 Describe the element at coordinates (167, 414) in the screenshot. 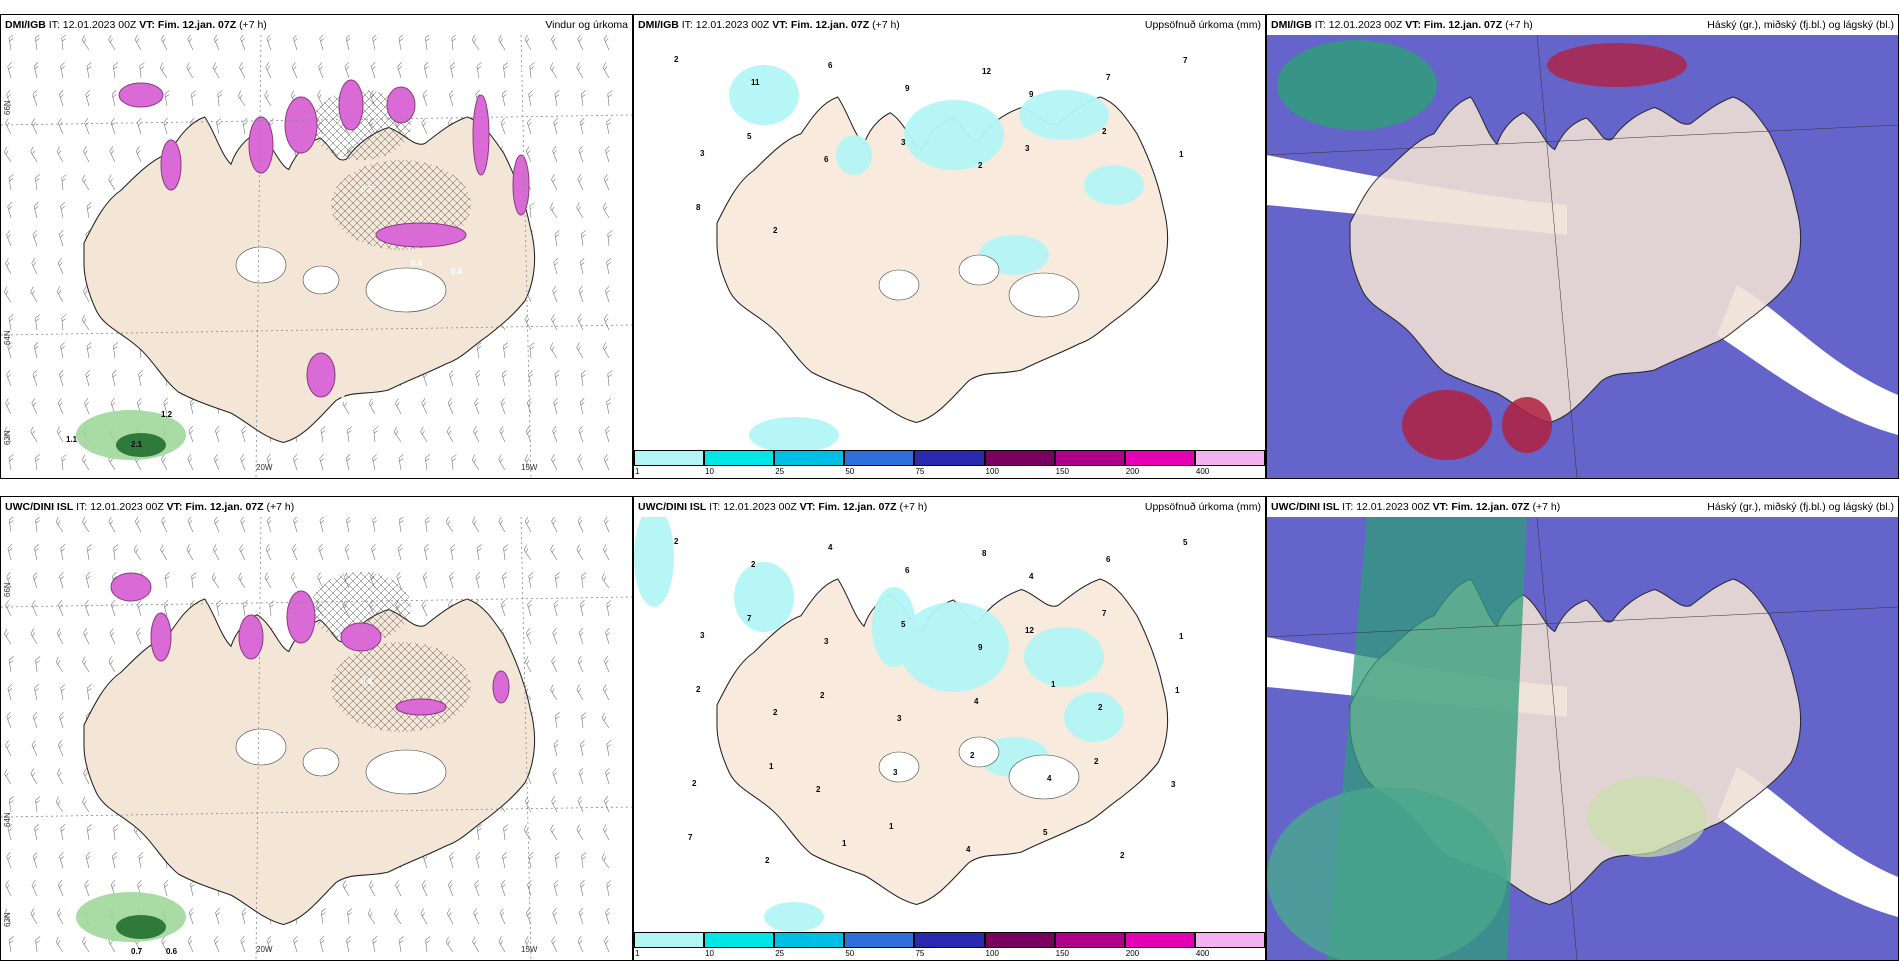

I see `precip-value-label: 1.2` at that location.